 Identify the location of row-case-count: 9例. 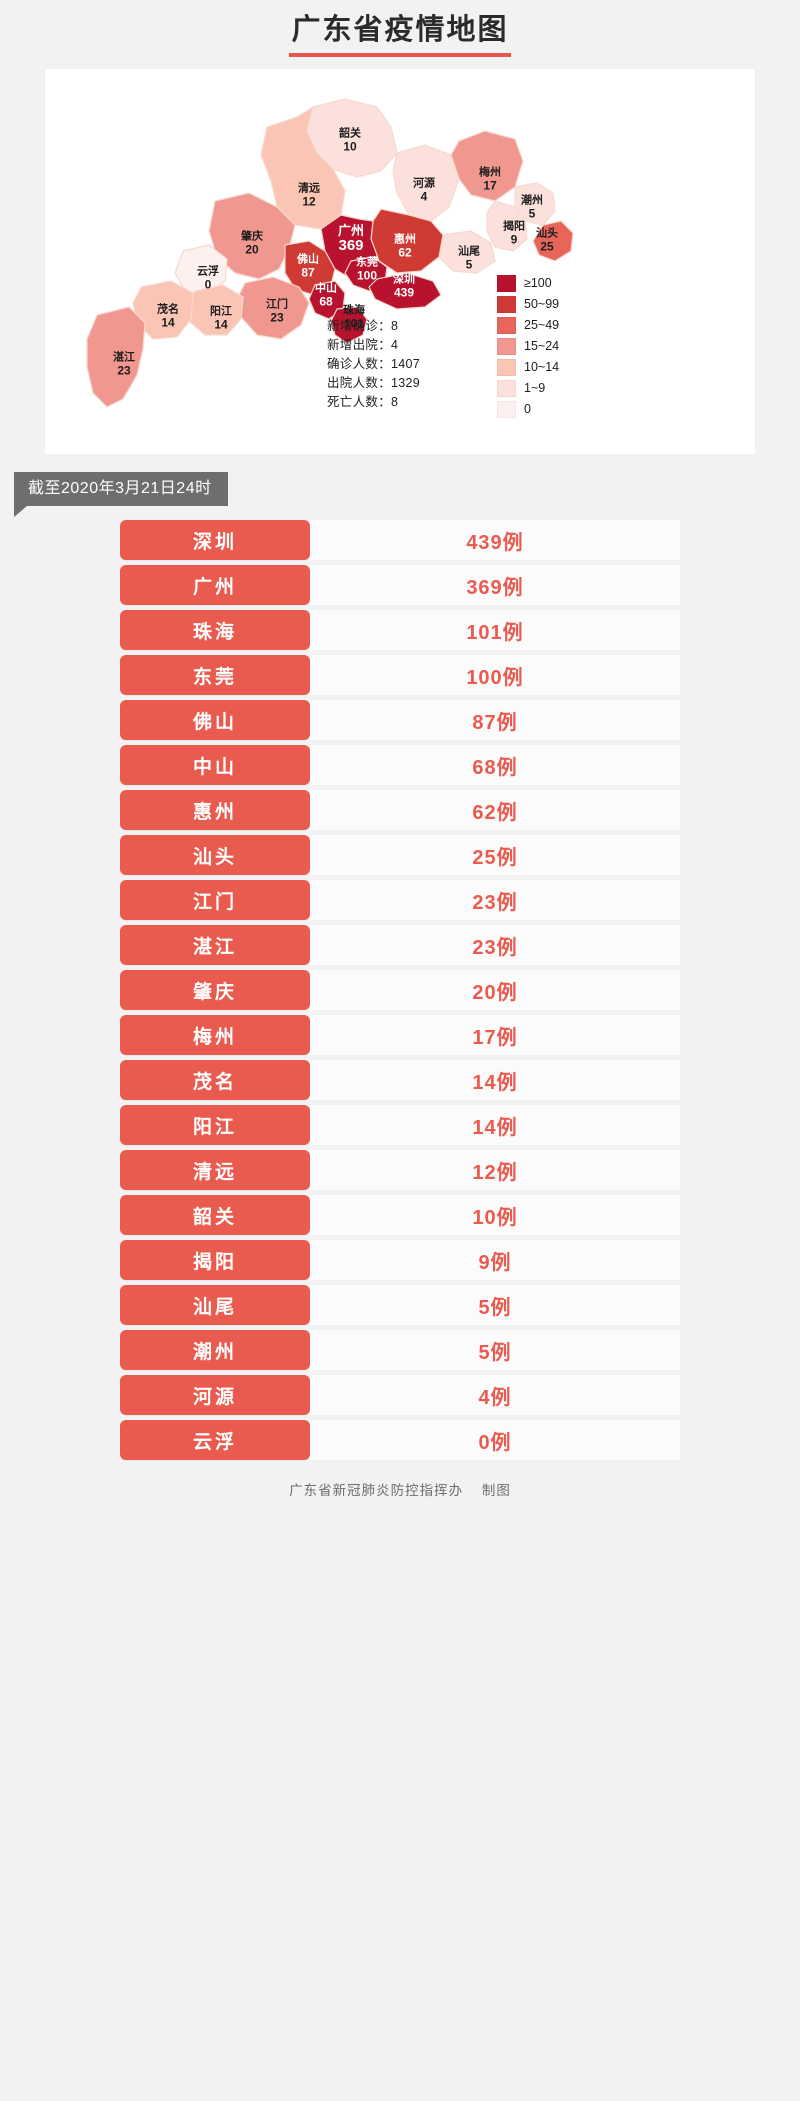
(495, 1260).